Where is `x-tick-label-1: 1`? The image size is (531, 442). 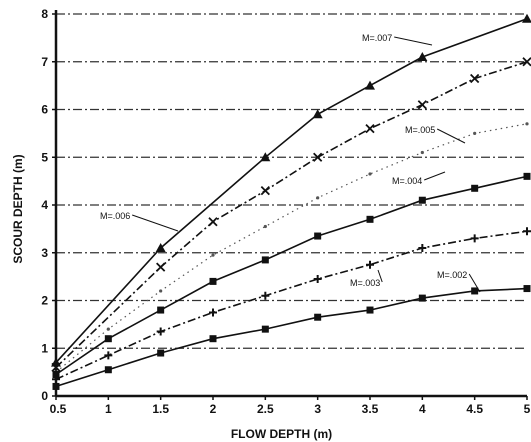 x-tick-label-1: 1 is located at coordinates (108, 409).